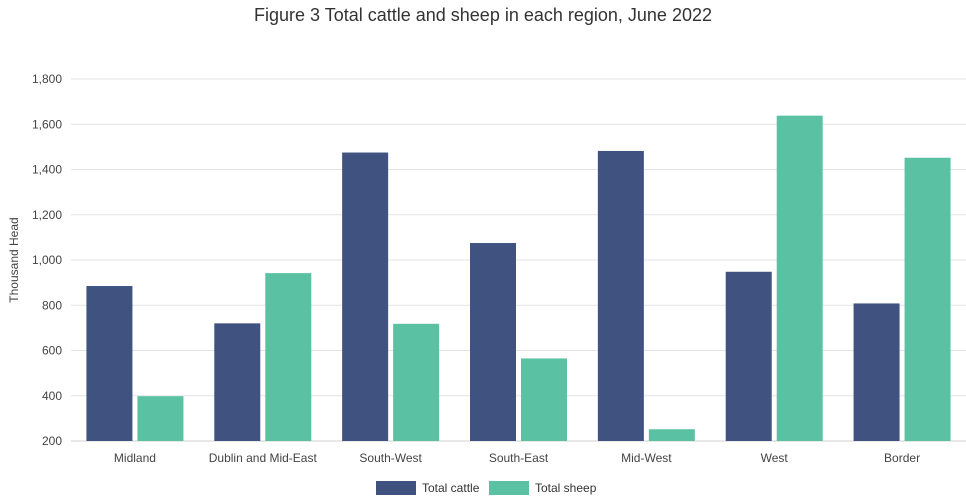 Image resolution: width=966 pixels, height=502 pixels. Describe the element at coordinates (52, 396) in the screenshot. I see `y-tick-label: 400` at that location.